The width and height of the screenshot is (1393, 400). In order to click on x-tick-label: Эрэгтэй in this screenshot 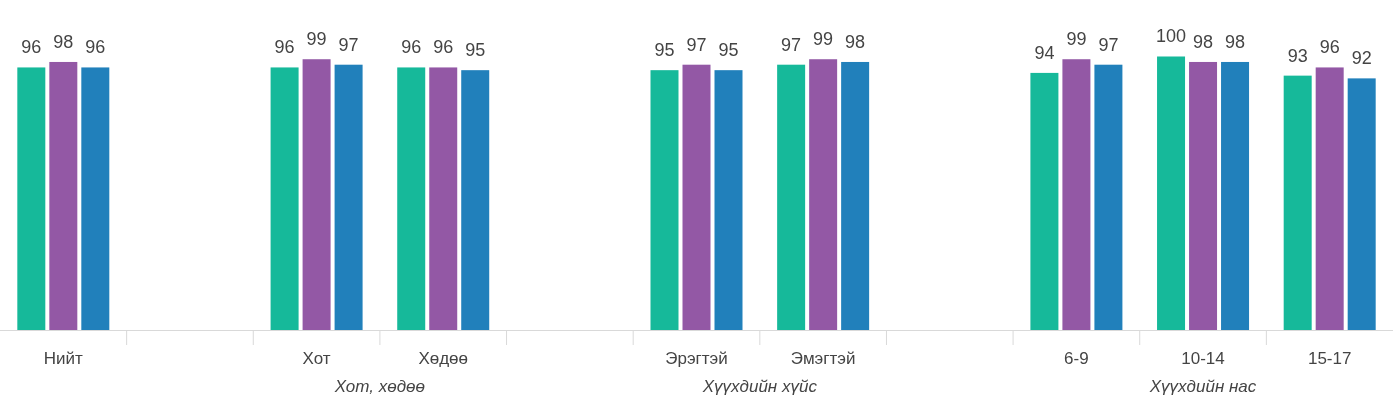, I will do `click(696, 358)`.